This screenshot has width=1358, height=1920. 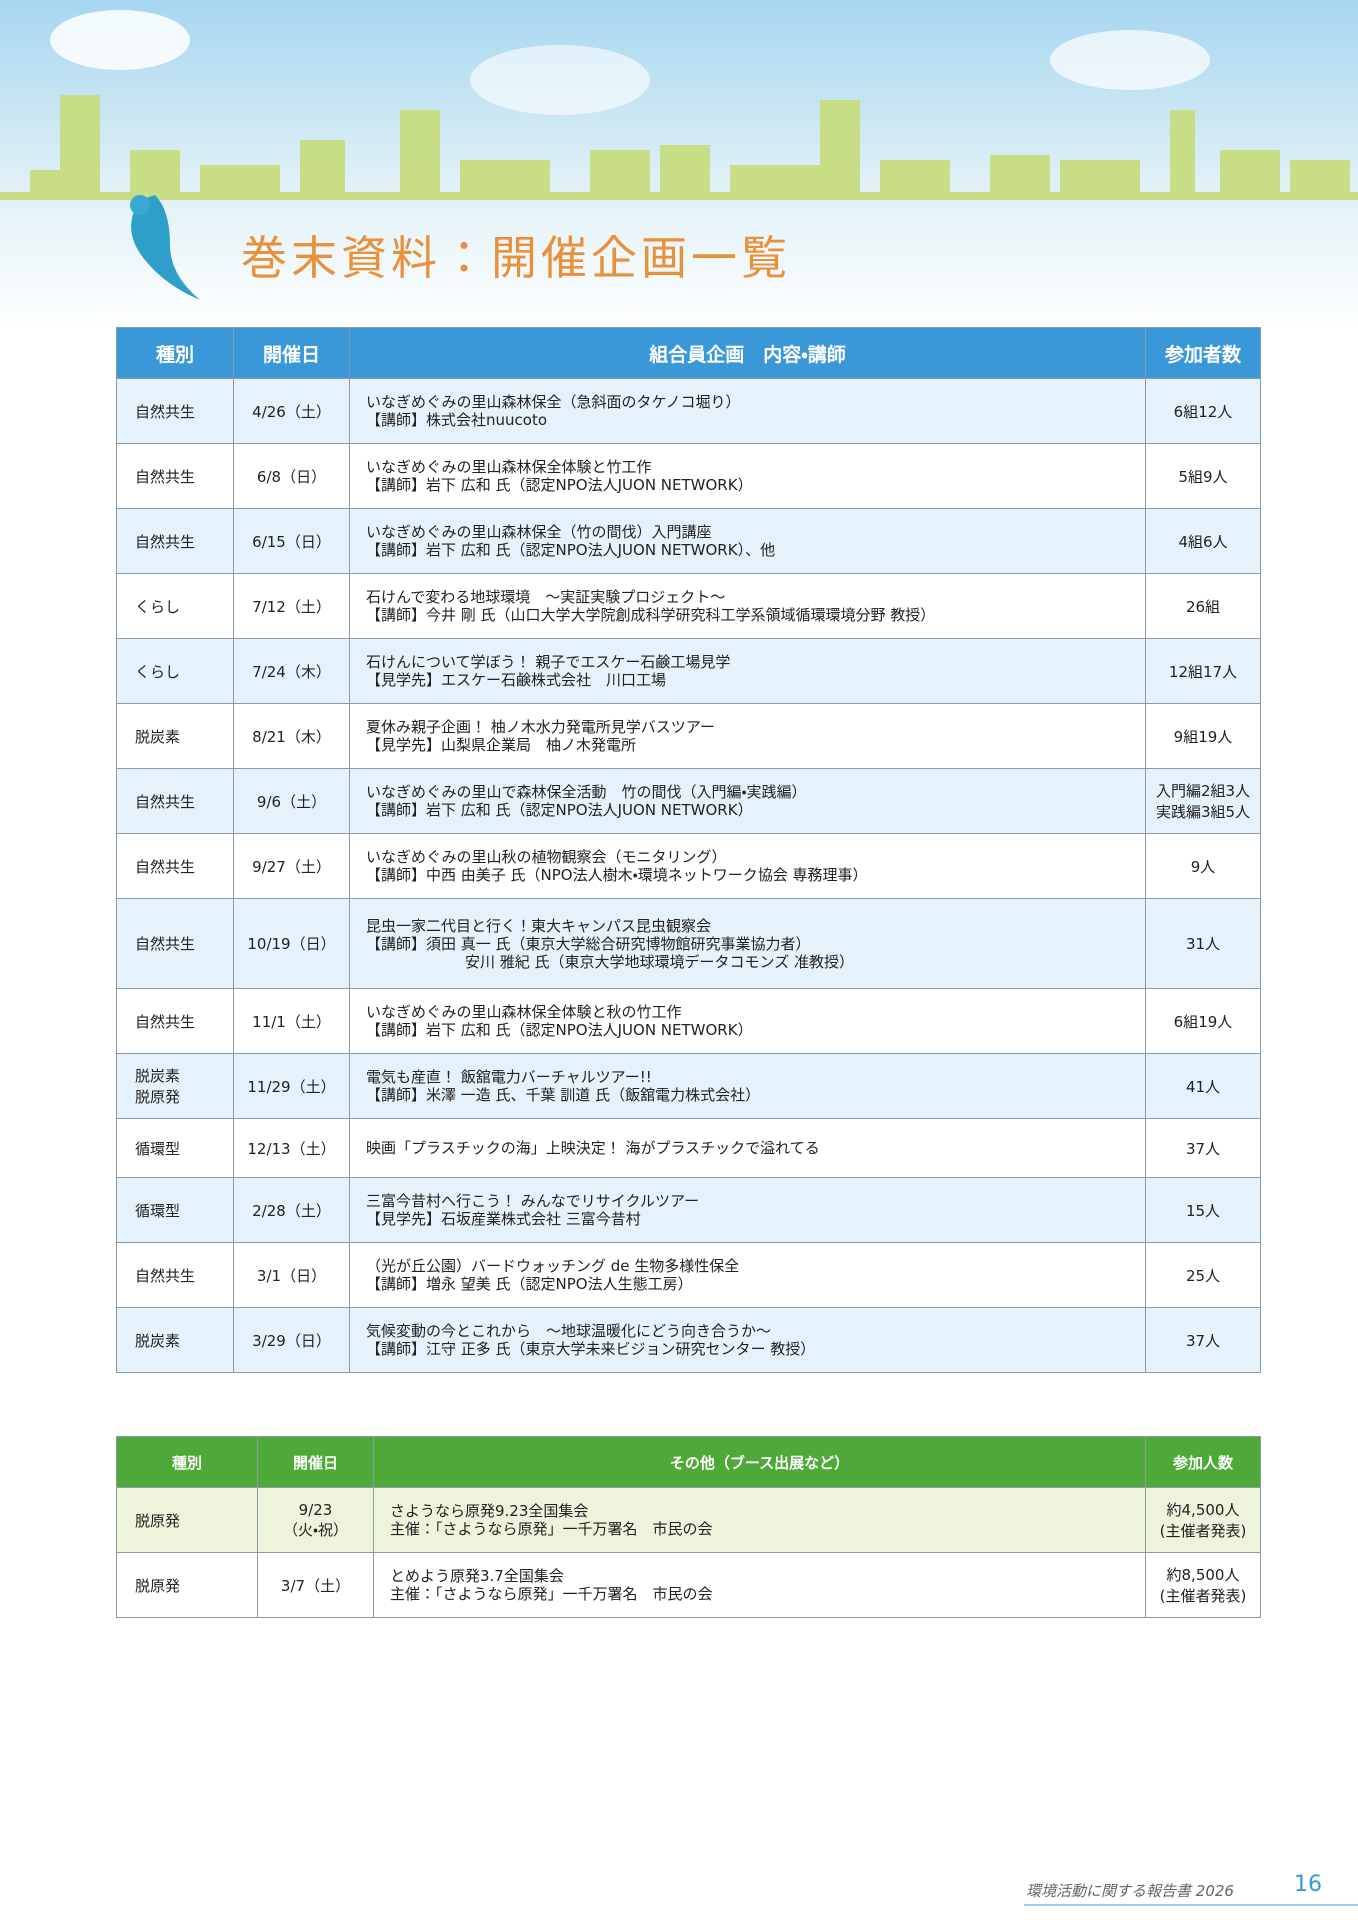 I want to click on table-cell: 15人, so click(x=1203, y=1210).